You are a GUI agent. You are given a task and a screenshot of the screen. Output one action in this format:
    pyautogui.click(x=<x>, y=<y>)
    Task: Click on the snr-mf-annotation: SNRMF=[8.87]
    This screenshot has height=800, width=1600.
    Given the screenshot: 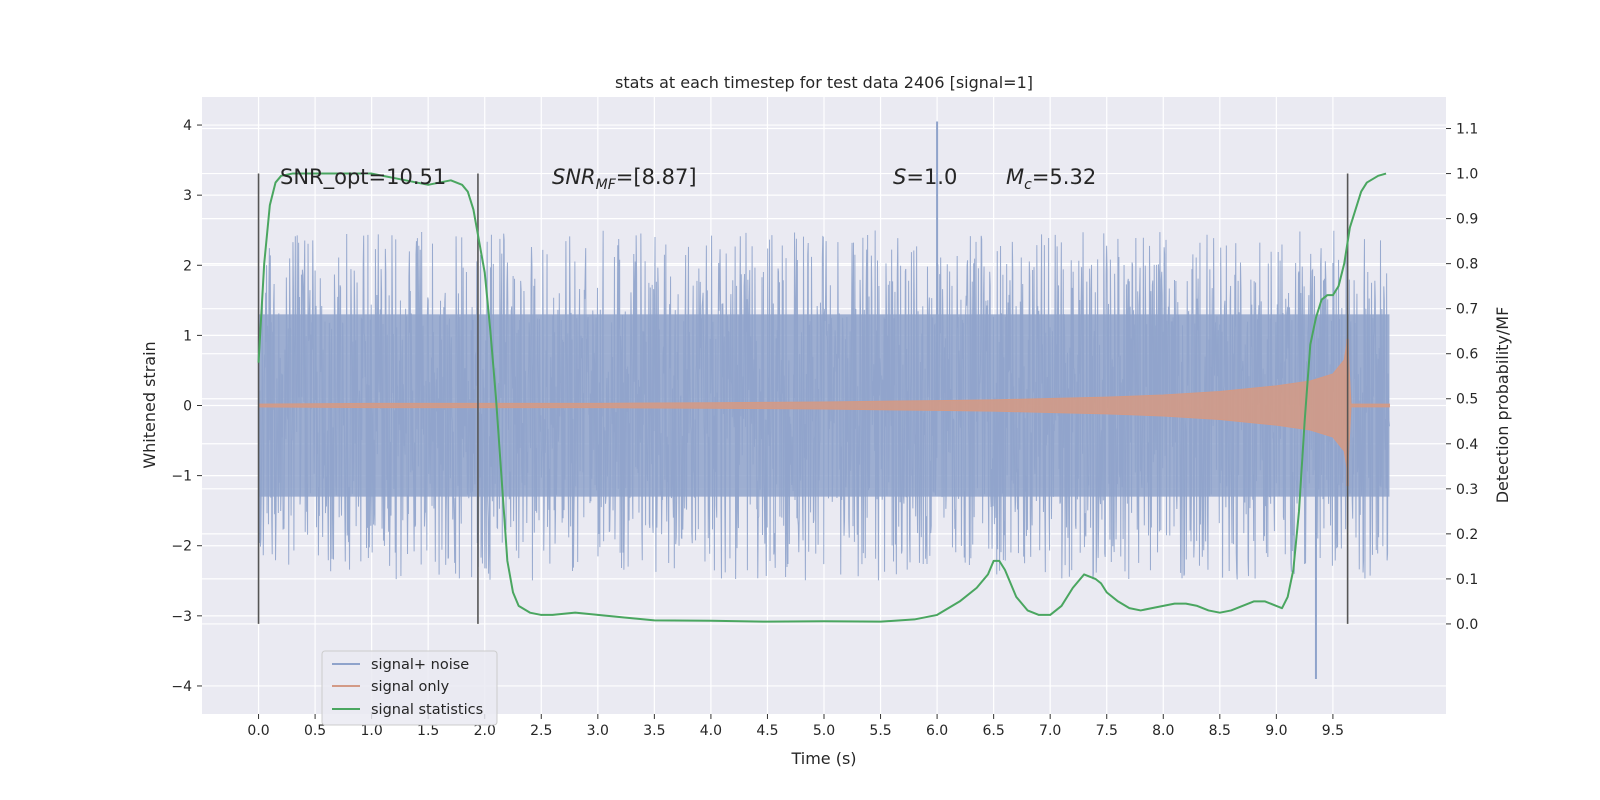 What is the action you would take?
    pyautogui.click(x=624, y=179)
    